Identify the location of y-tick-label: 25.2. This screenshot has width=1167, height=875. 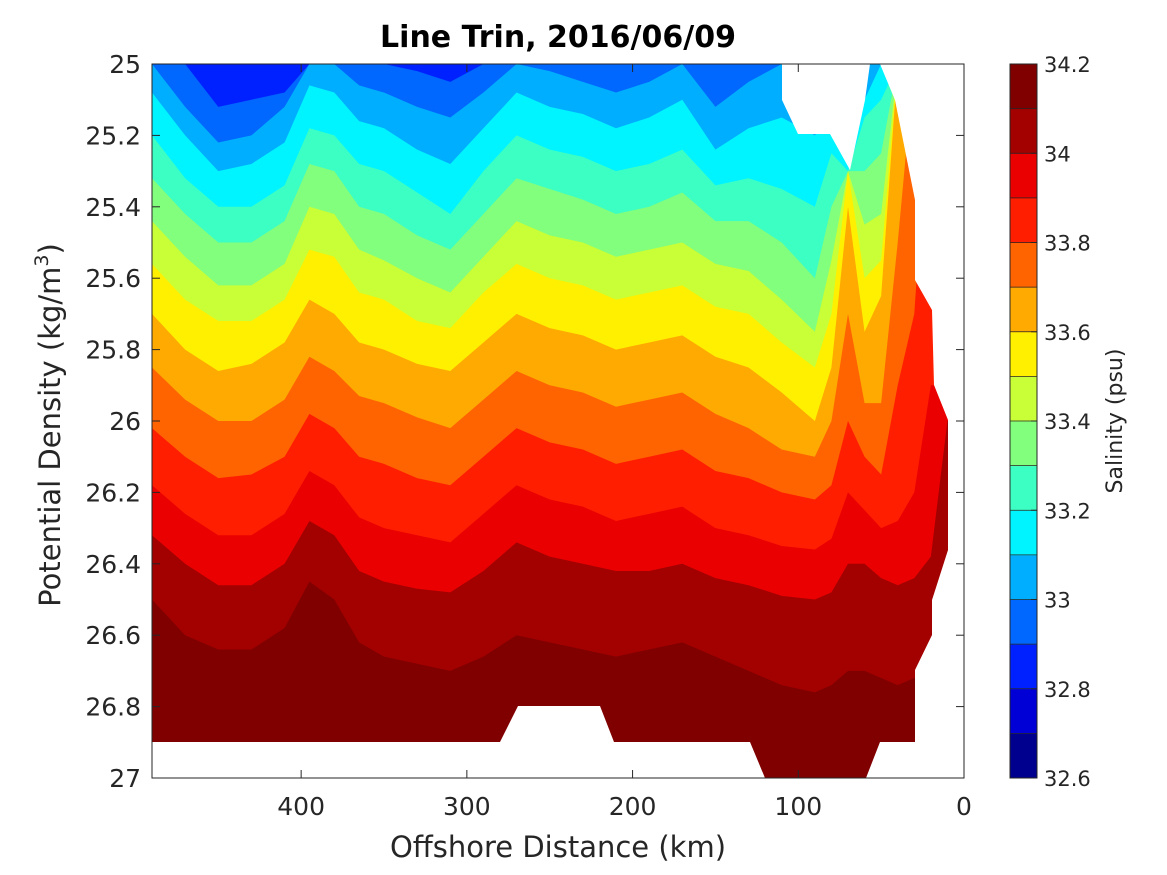
(113, 135).